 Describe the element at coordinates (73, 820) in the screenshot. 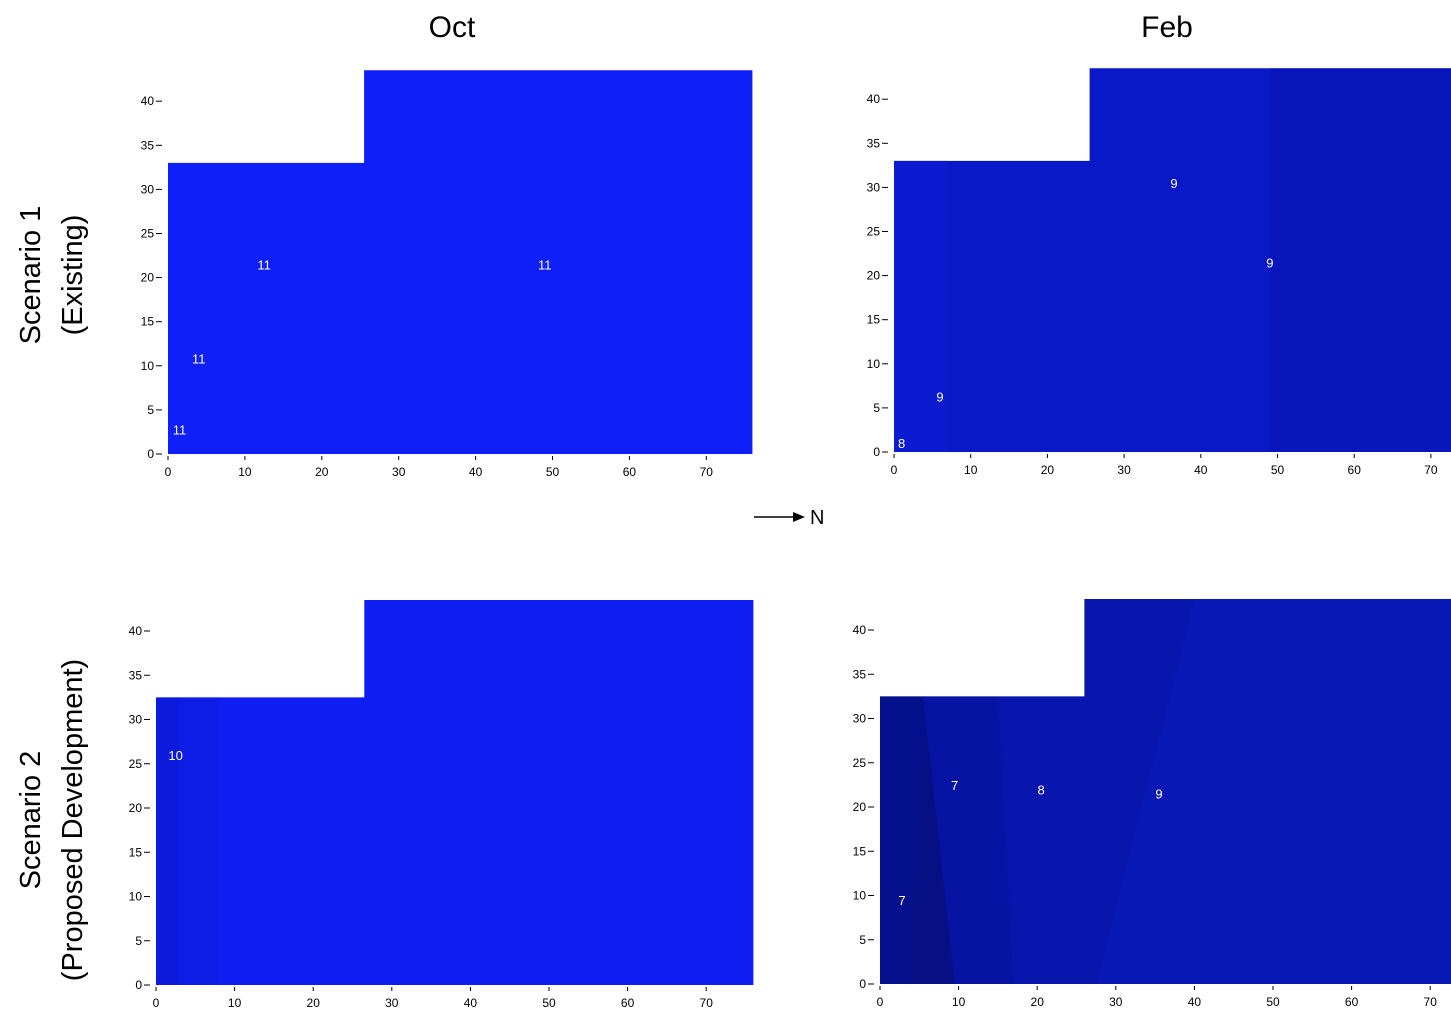

I see `row-title-scenario-2-line2: (Proposed Development)` at that location.